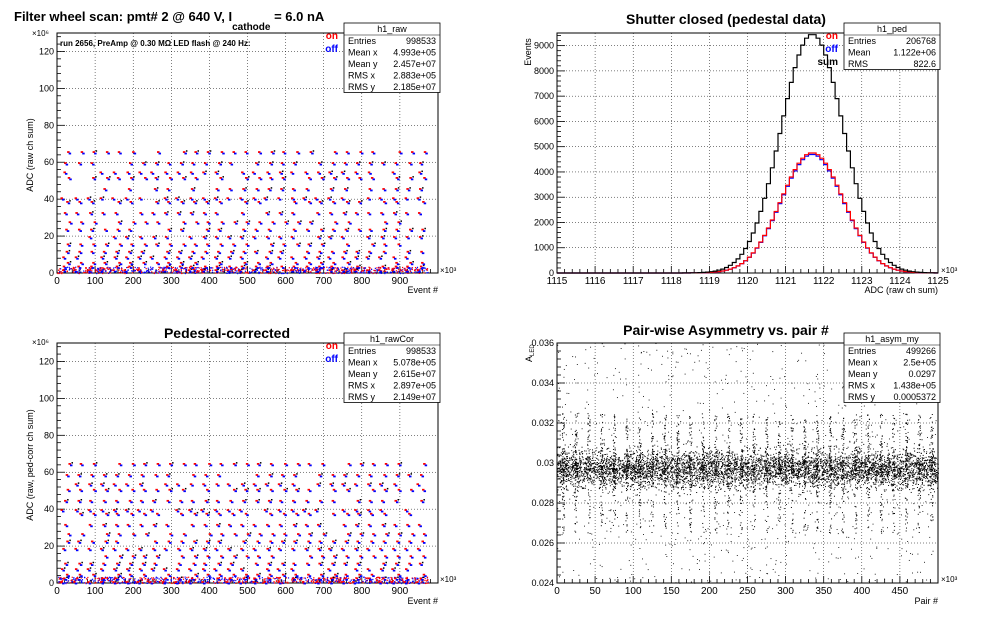  What do you see at coordinates (361, 591) in the screenshot?
I see `x-tick-label: 800` at bounding box center [361, 591].